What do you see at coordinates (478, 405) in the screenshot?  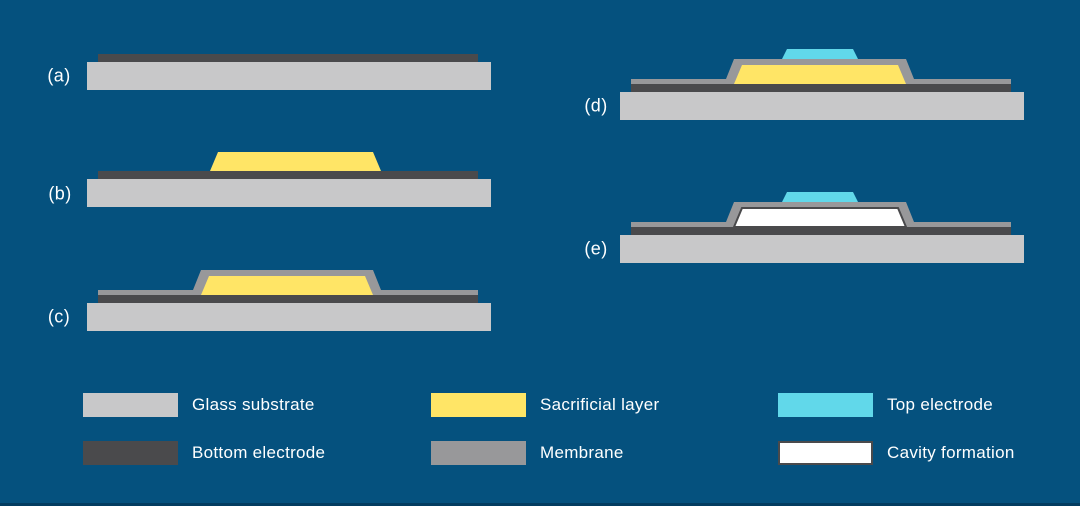 I see `sacrificial-layer-swatch` at bounding box center [478, 405].